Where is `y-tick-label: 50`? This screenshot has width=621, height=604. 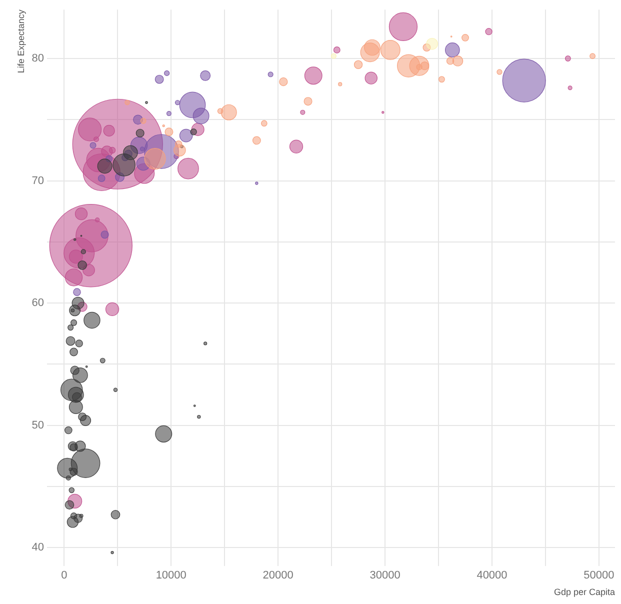
y-tick-label: 50 is located at coordinates (38, 425).